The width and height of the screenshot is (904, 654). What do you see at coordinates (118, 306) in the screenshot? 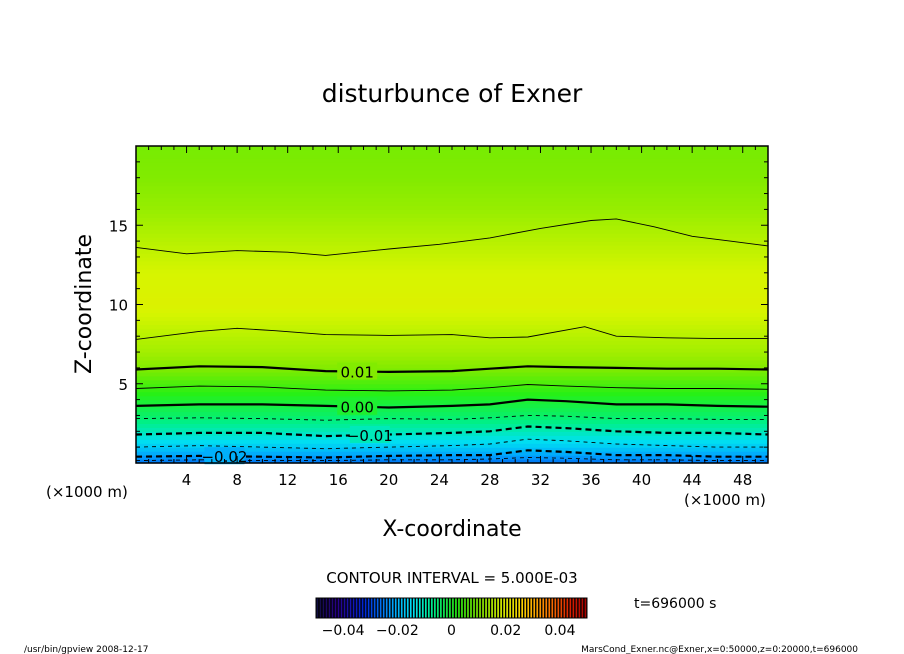
I see `y-tick-label: 10` at bounding box center [118, 306].